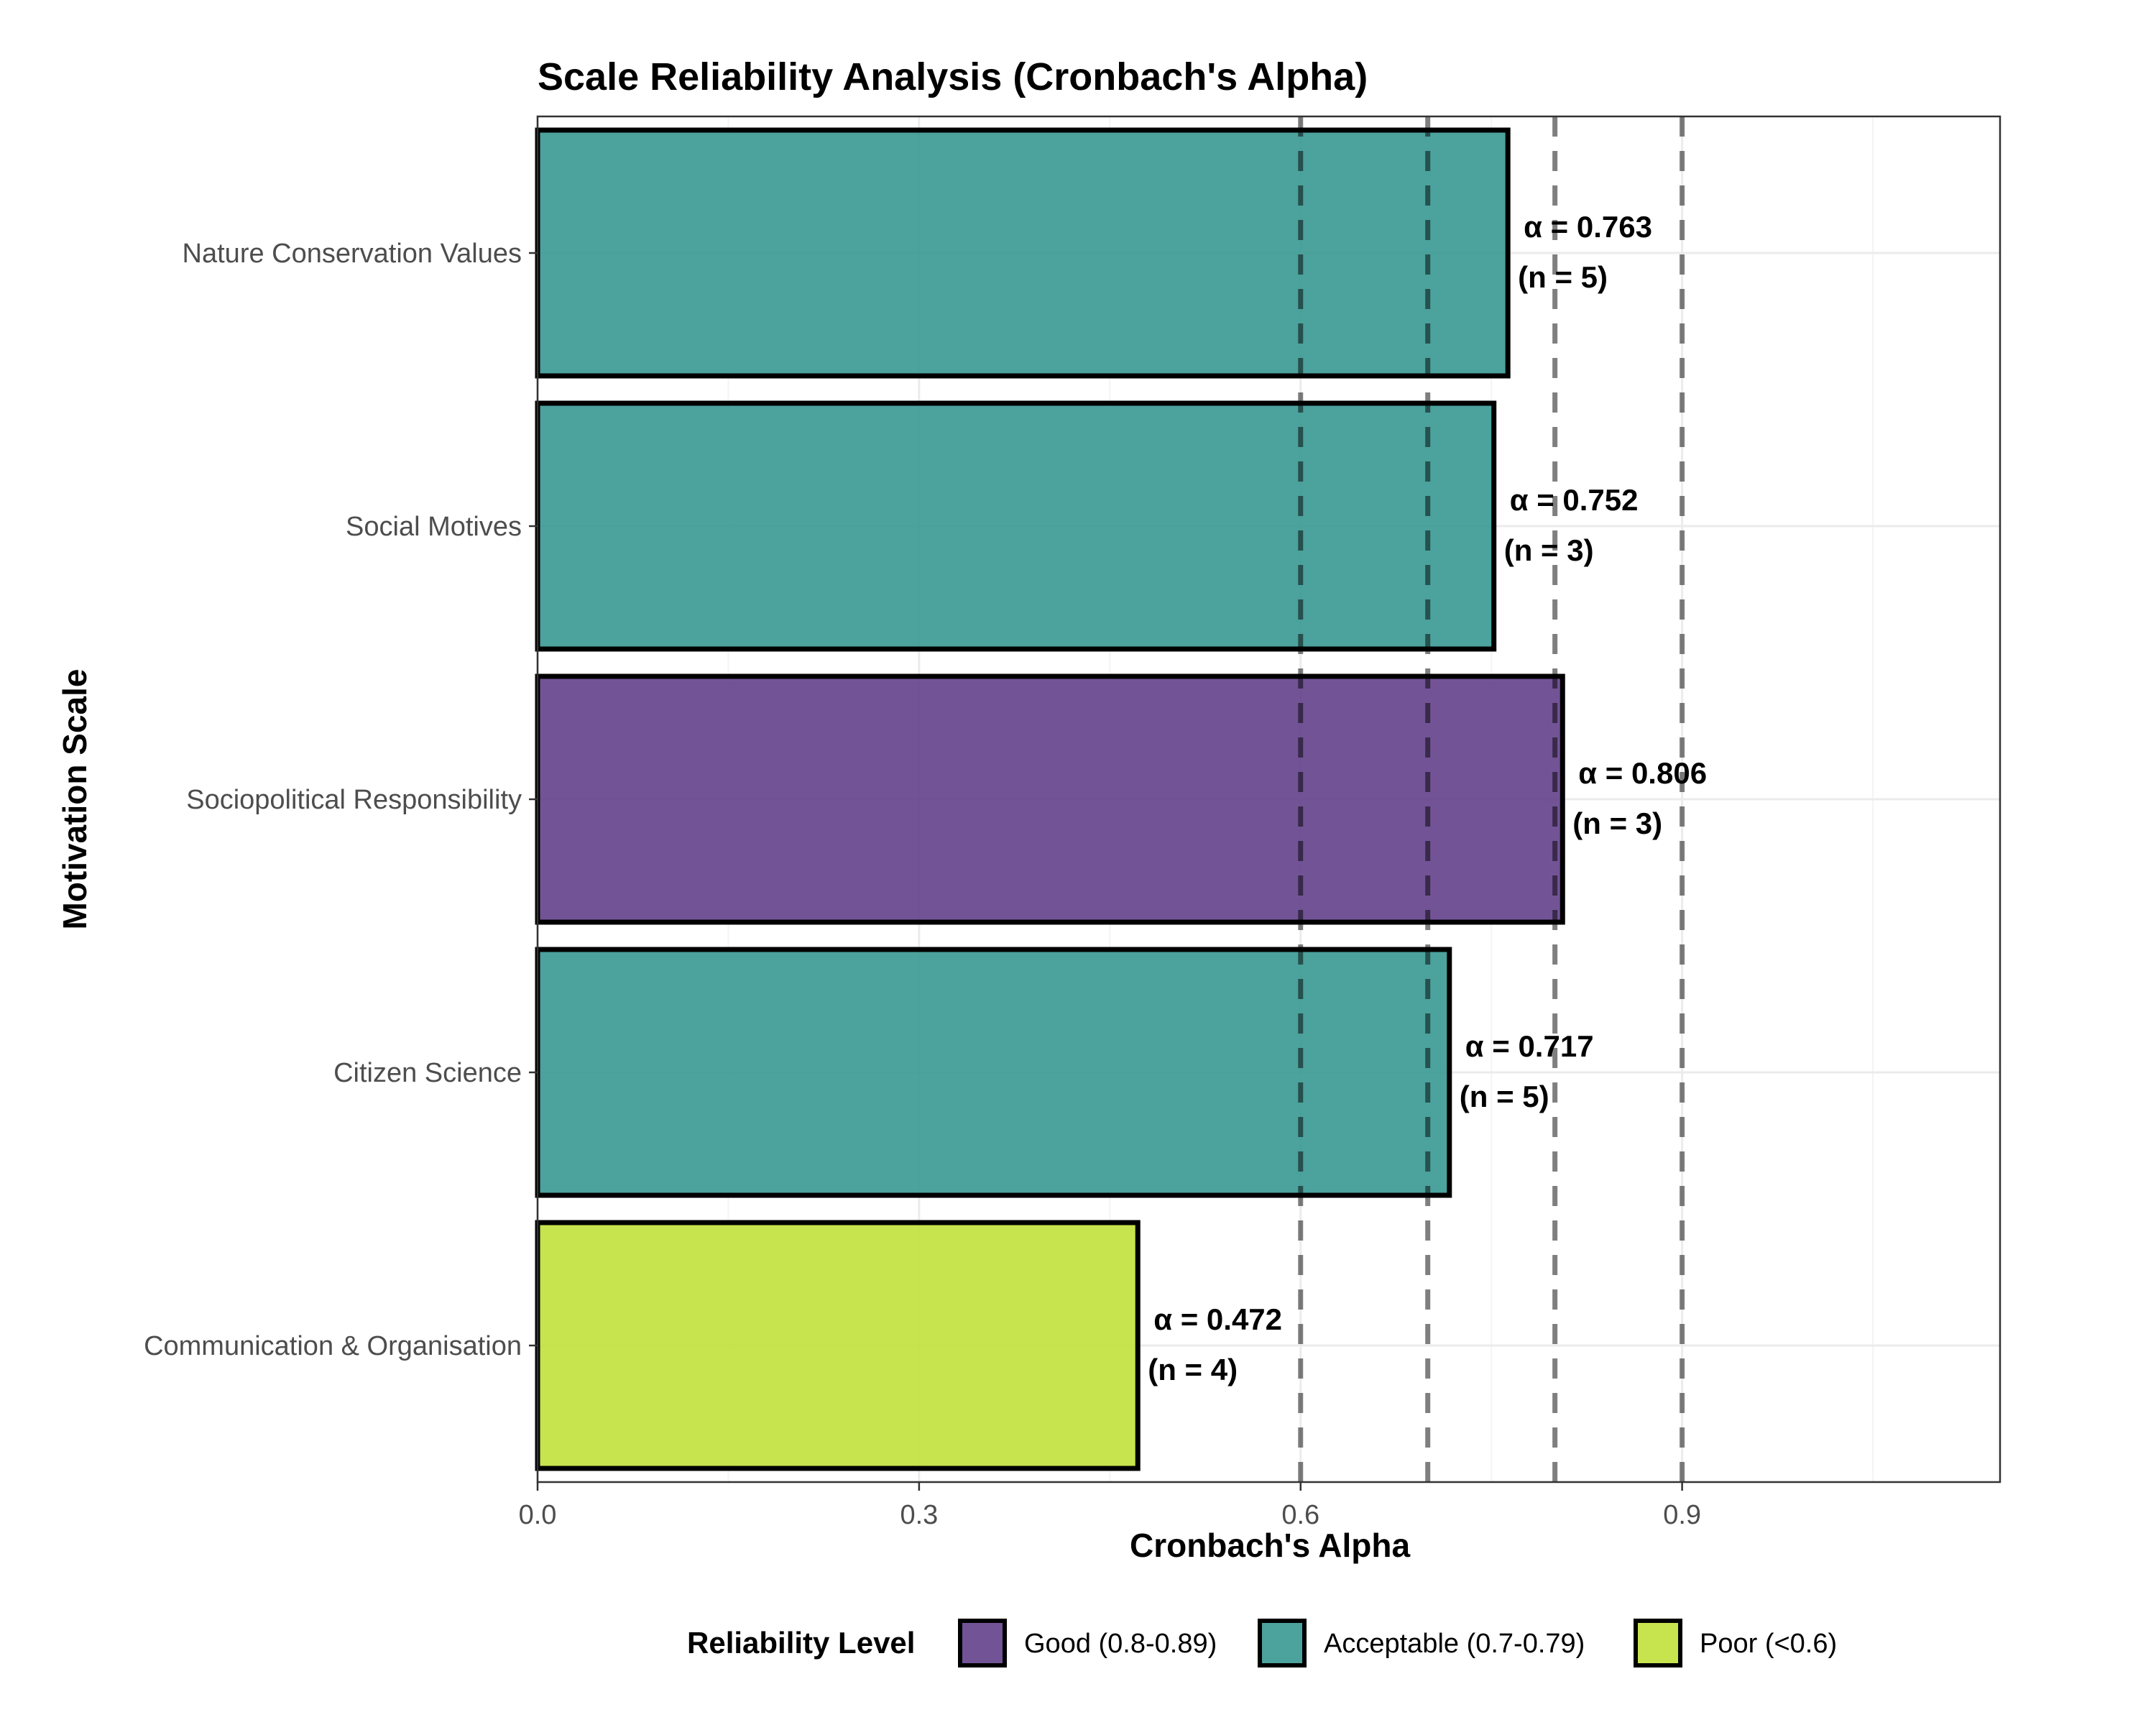  Describe the element at coordinates (1270, 1545) in the screenshot. I see `x-axis-title: Cronbach's Alpha` at that location.